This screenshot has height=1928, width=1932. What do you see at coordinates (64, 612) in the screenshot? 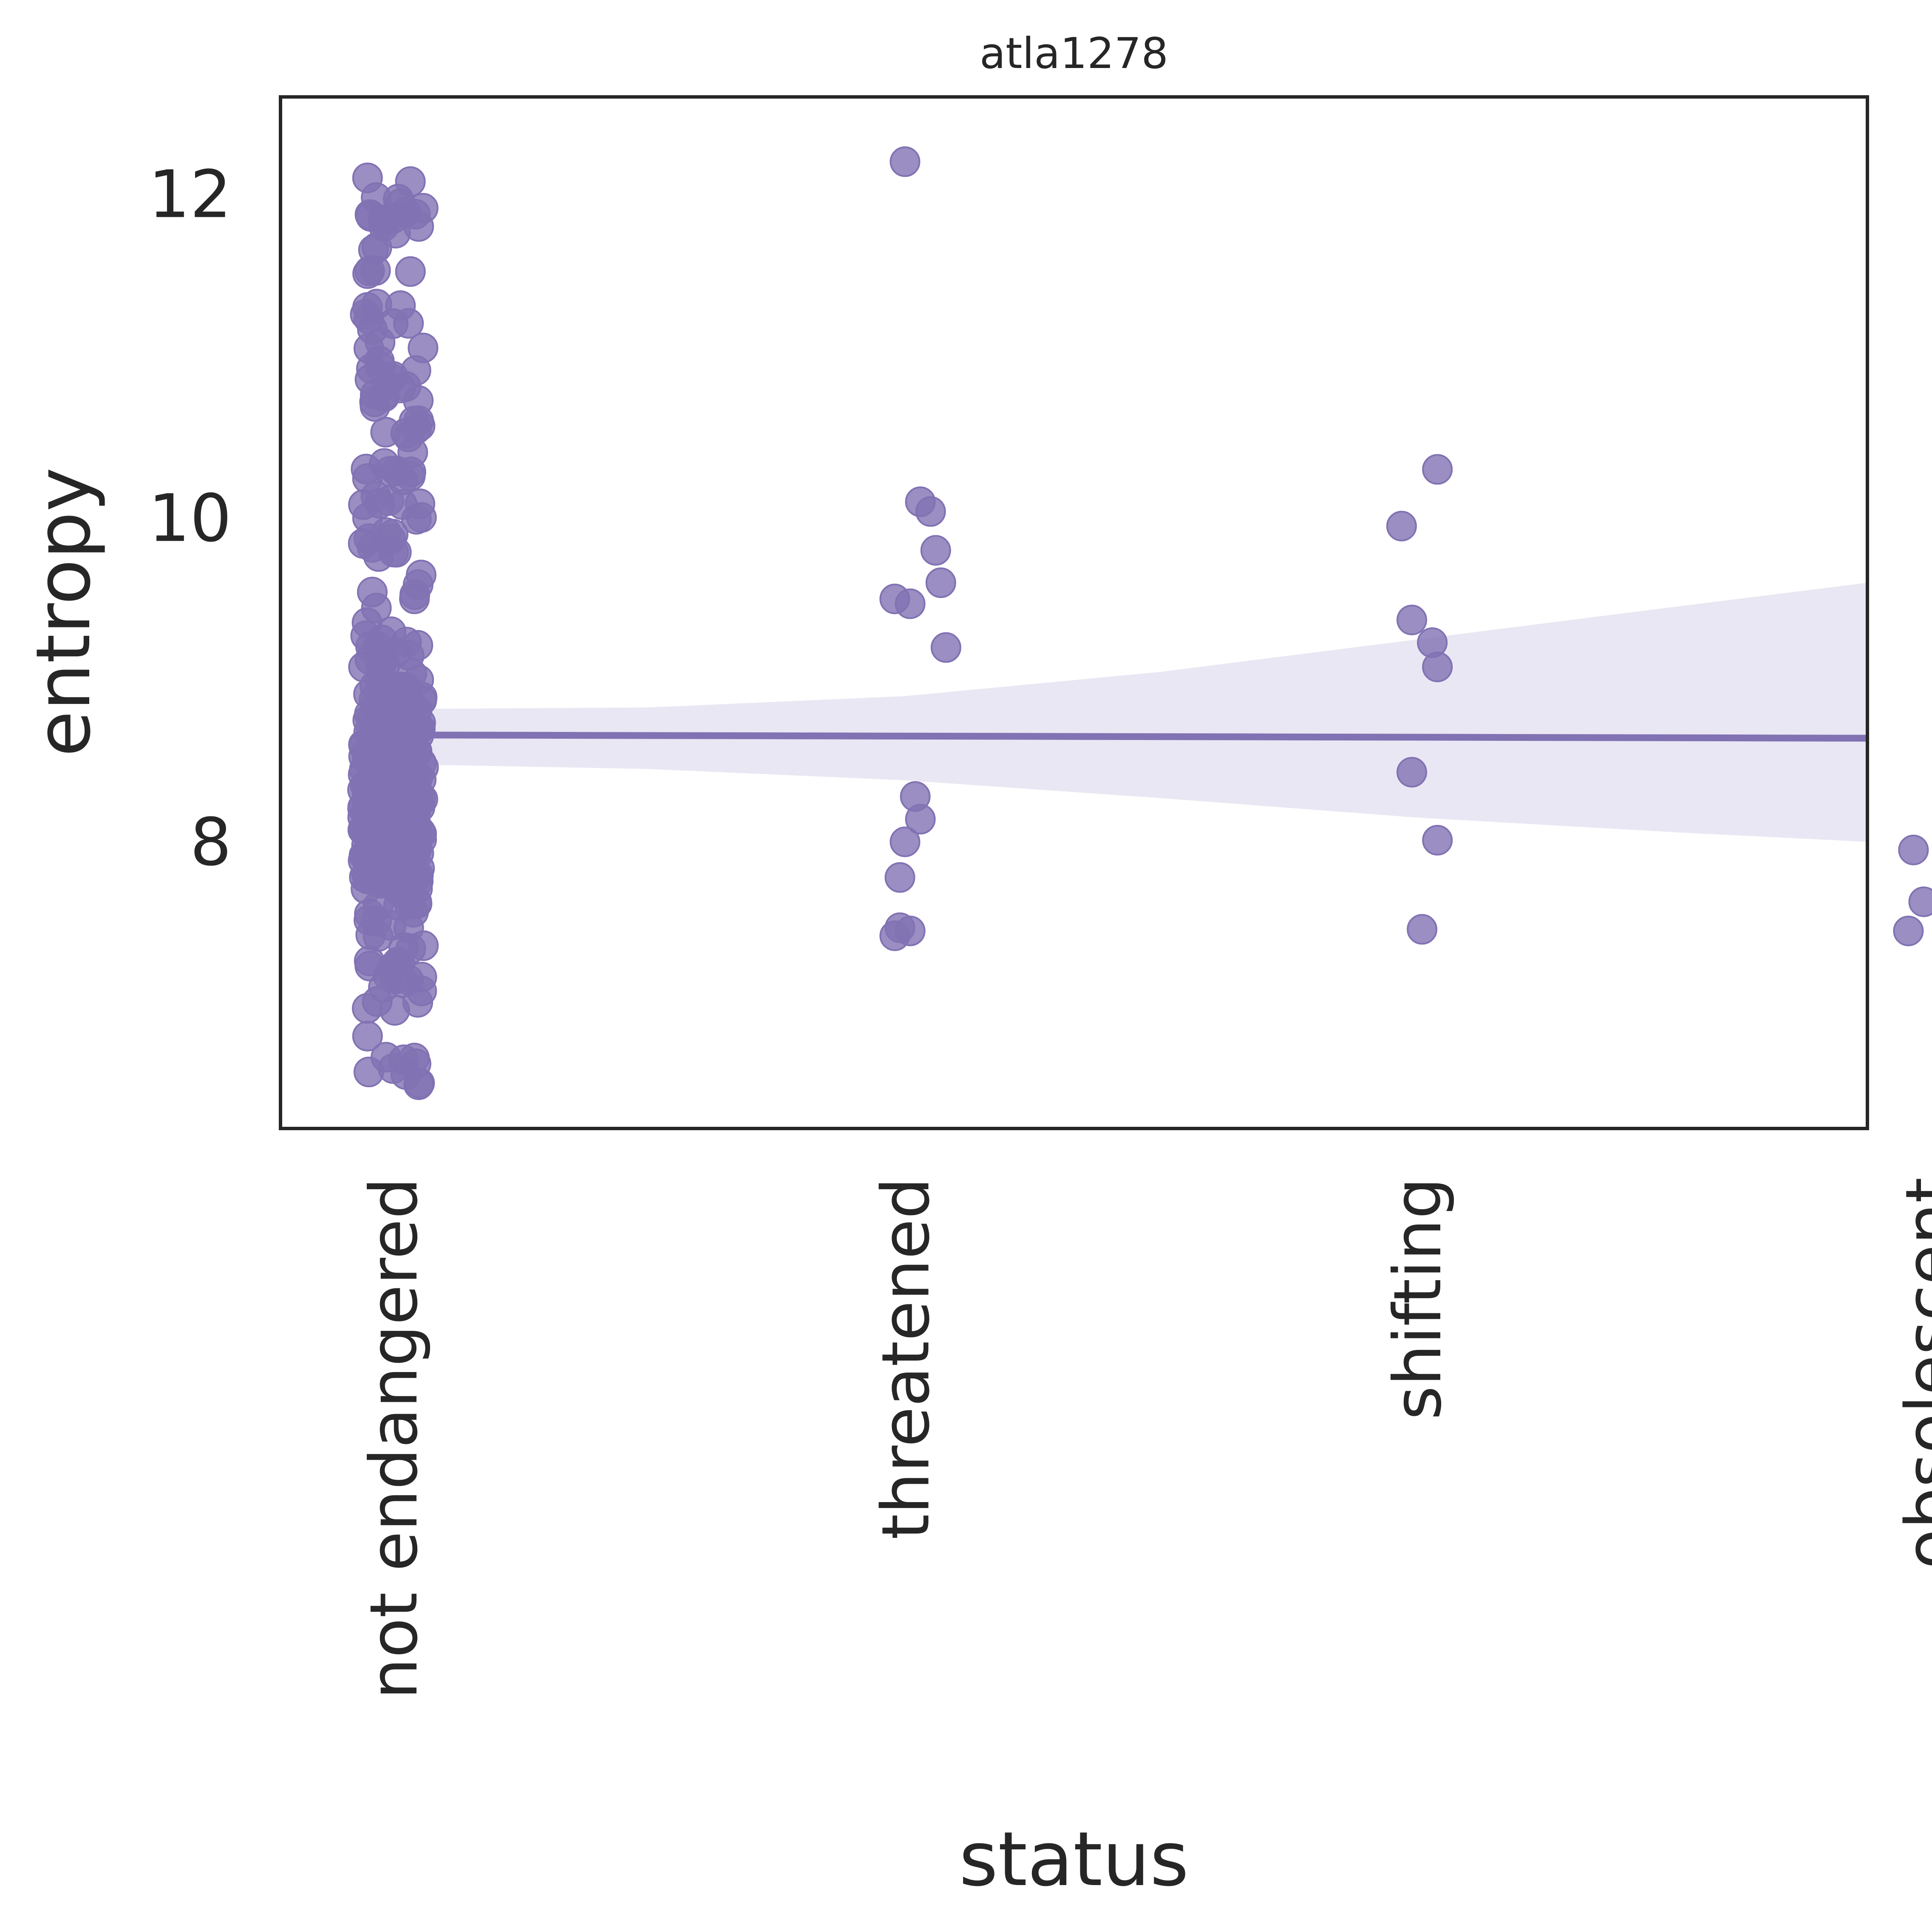
I see `y-axis-label: entropy` at bounding box center [64, 612].